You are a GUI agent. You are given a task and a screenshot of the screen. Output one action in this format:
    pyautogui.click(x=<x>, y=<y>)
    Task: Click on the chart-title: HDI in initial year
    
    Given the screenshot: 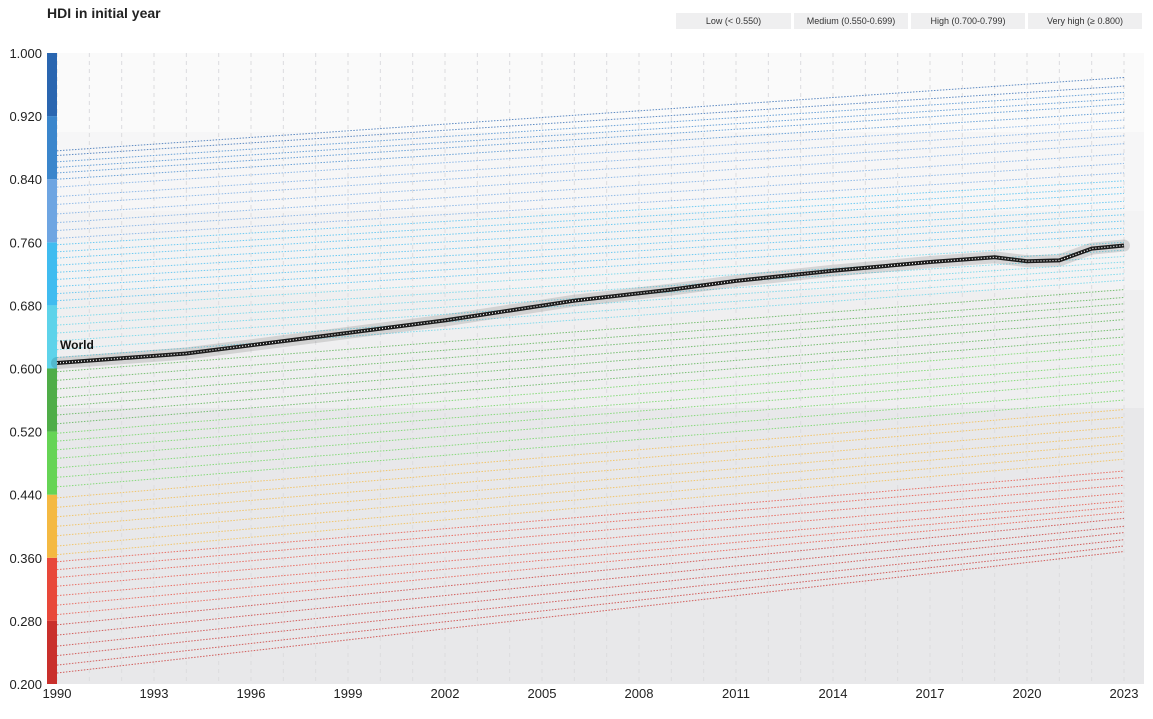 What is the action you would take?
    pyautogui.click(x=104, y=13)
    